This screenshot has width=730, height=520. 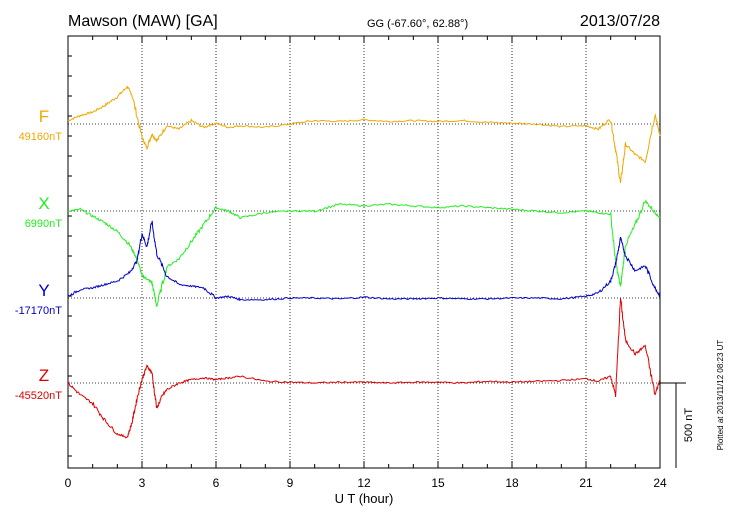 What do you see at coordinates (44, 224) in the screenshot?
I see `series-baseline-x: 6990nT` at bounding box center [44, 224].